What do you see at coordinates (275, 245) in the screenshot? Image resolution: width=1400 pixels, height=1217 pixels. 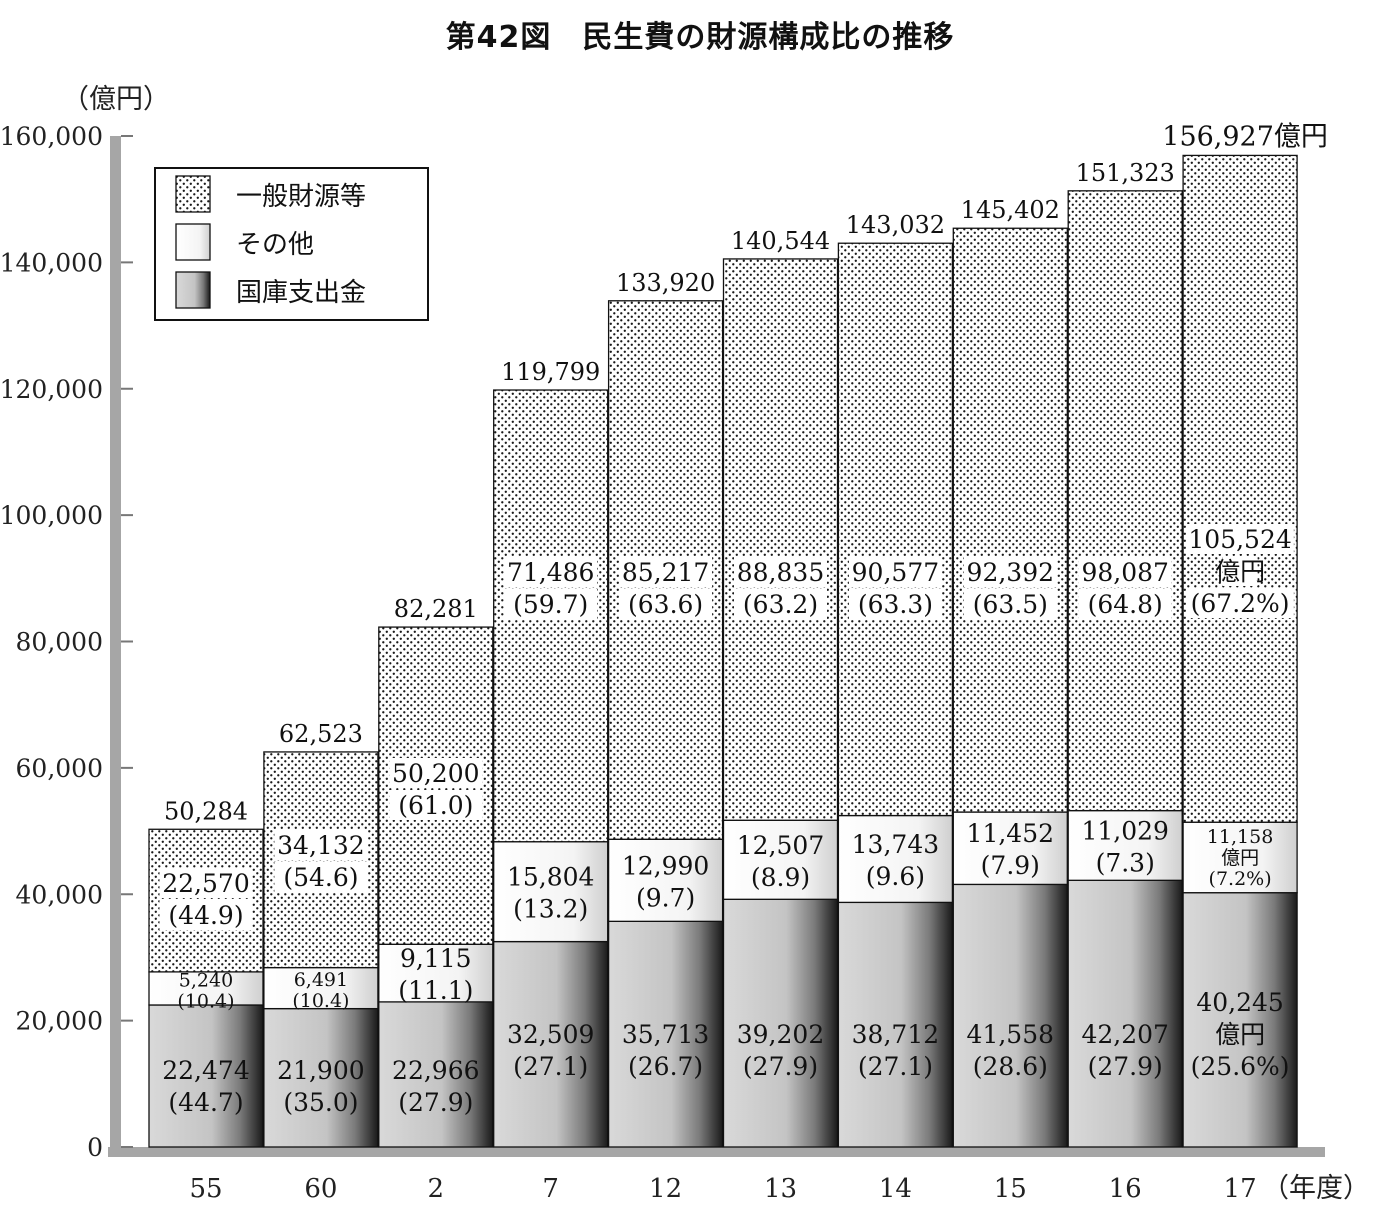 I see `legend-label: その他` at bounding box center [275, 245].